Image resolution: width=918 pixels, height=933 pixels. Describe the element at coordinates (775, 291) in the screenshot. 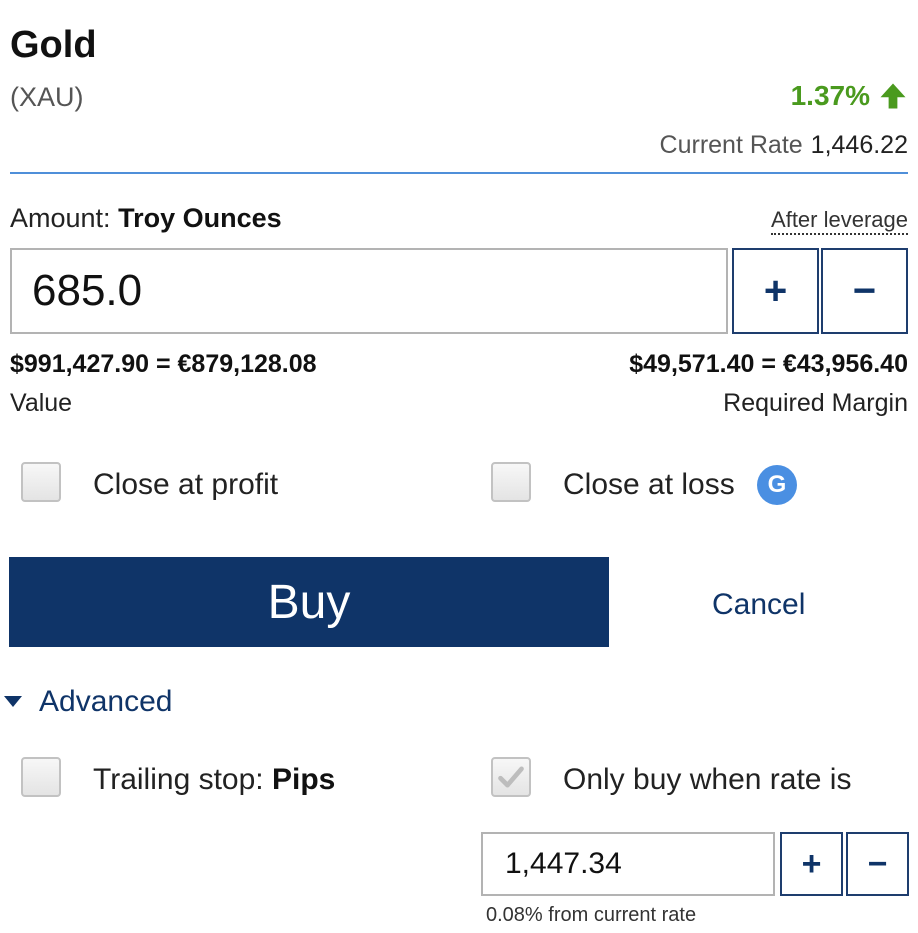

I see `amount-increase-button: +` at that location.